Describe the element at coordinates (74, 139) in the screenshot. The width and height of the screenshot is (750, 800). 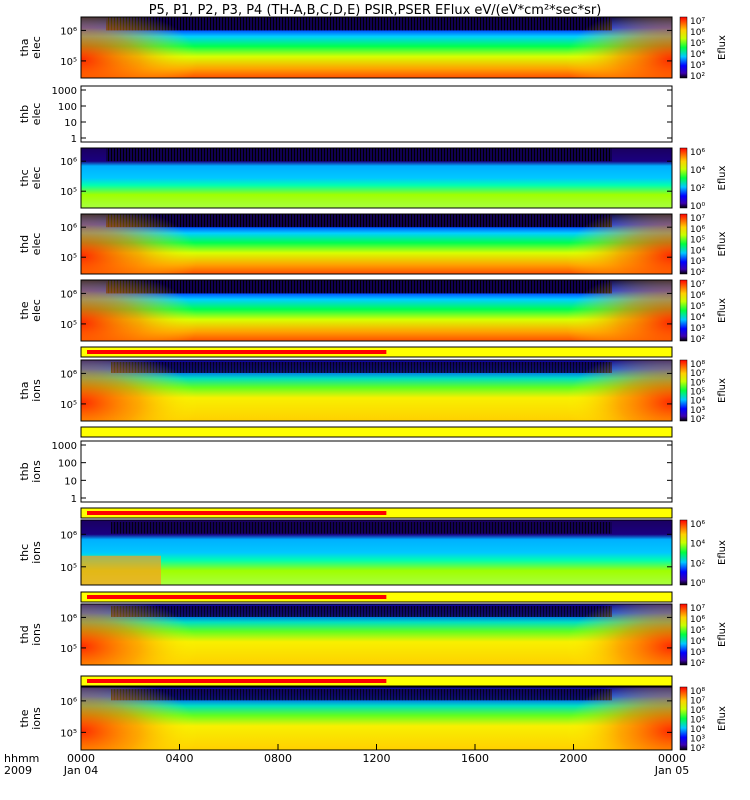
I see `y-tick-label: 1` at that location.